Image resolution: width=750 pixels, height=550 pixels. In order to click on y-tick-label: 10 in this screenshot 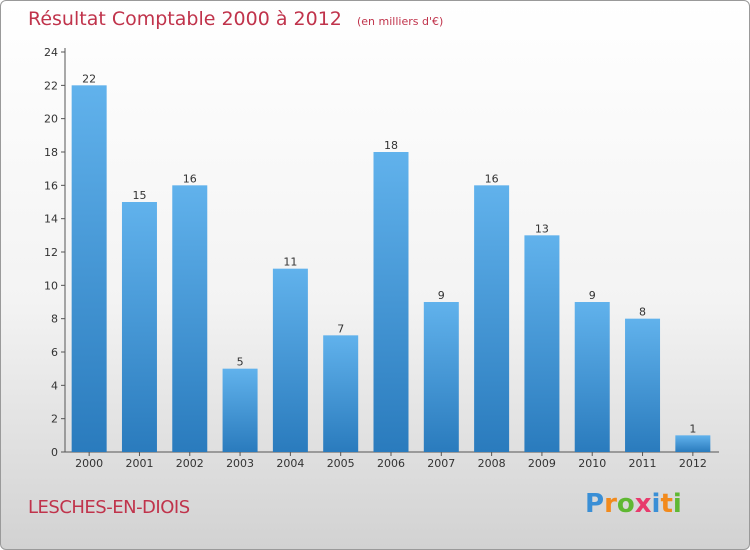, I will do `click(51, 285)`.